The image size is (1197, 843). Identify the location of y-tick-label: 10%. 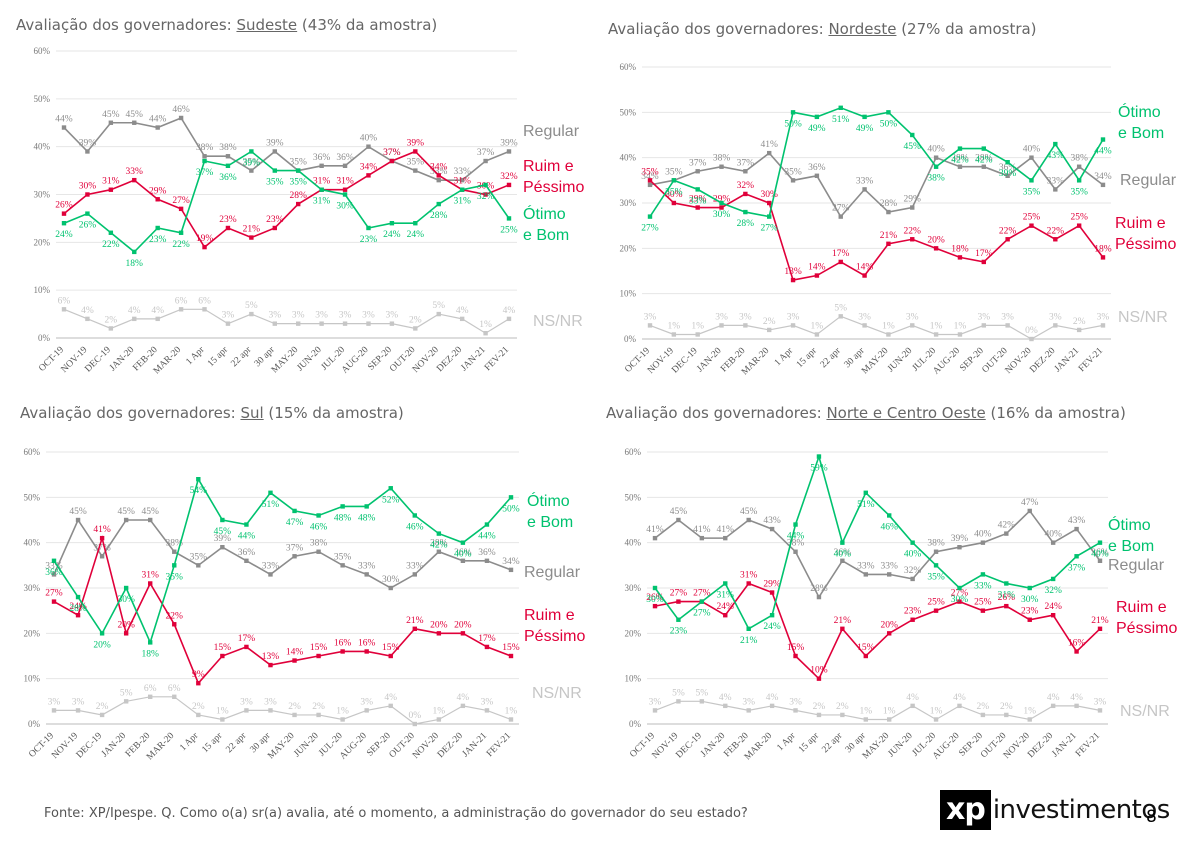
(633, 679).